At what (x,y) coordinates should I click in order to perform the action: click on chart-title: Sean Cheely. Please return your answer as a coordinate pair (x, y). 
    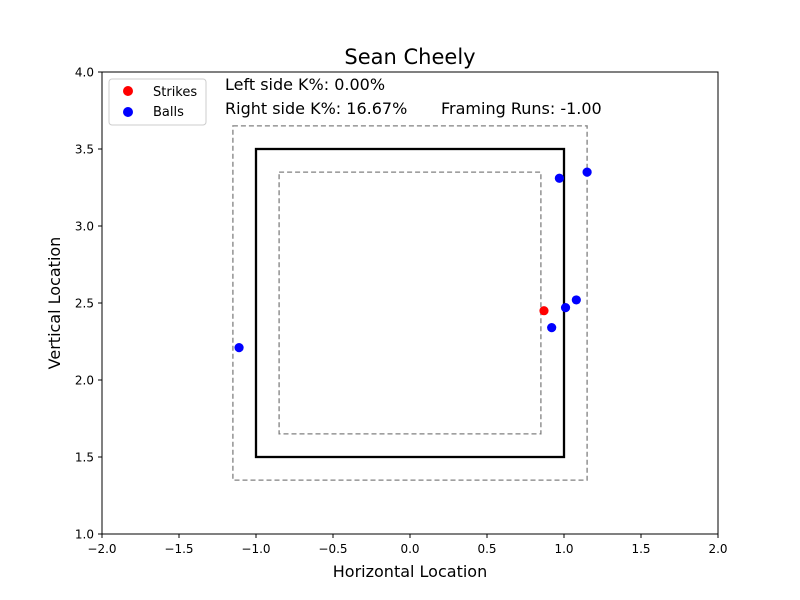
    Looking at the image, I should click on (409, 57).